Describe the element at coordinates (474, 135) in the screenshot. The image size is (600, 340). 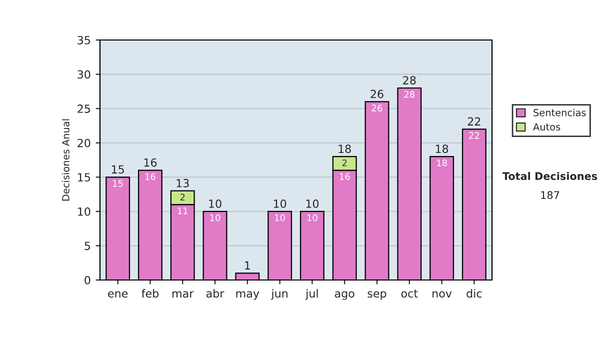
I see `data-label: 22` at that location.